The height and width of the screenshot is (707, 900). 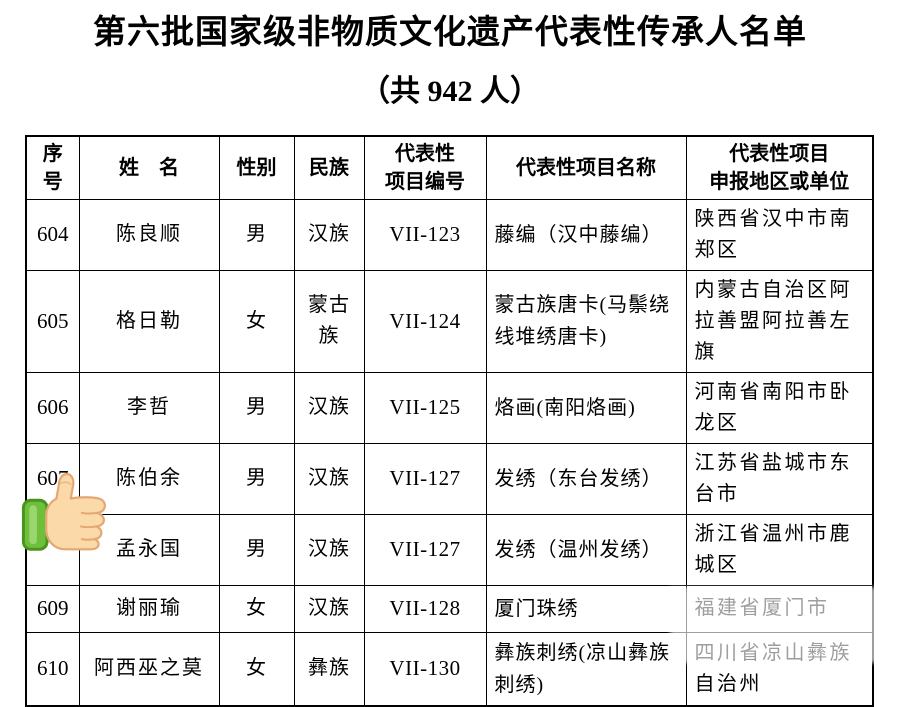 What do you see at coordinates (586, 608) in the screenshot?
I see `cell-project-name: 厦门珠绣` at bounding box center [586, 608].